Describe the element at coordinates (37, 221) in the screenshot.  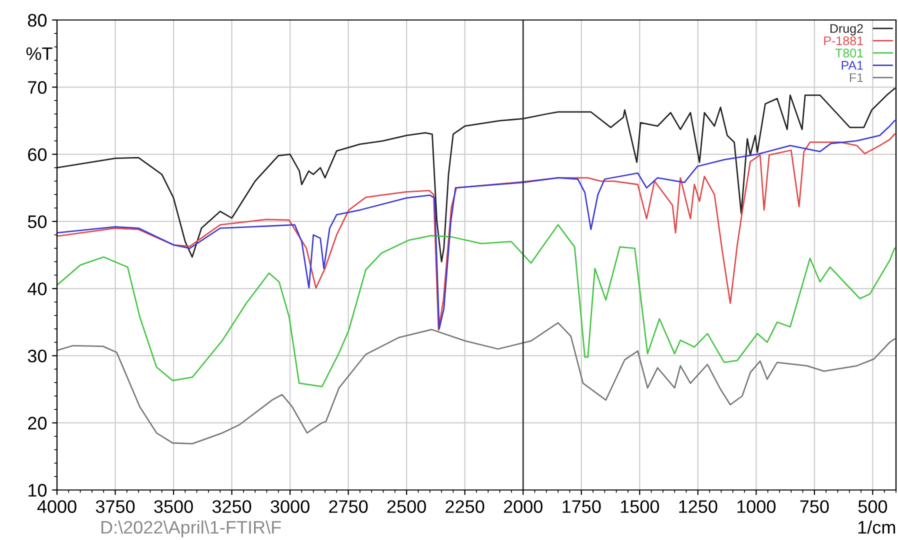
I see `y-tick-label: 50` at that location.